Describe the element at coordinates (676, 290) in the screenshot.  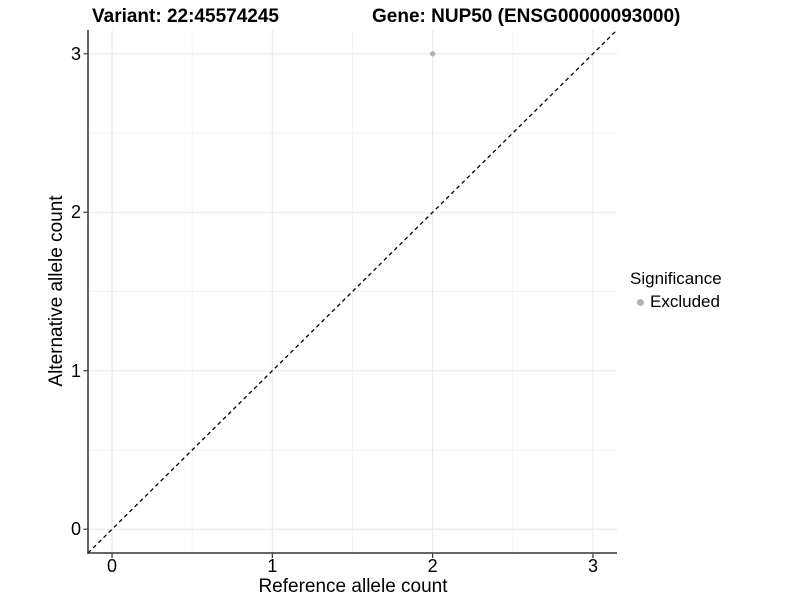
I see `legend: Significance Excluded` at that location.